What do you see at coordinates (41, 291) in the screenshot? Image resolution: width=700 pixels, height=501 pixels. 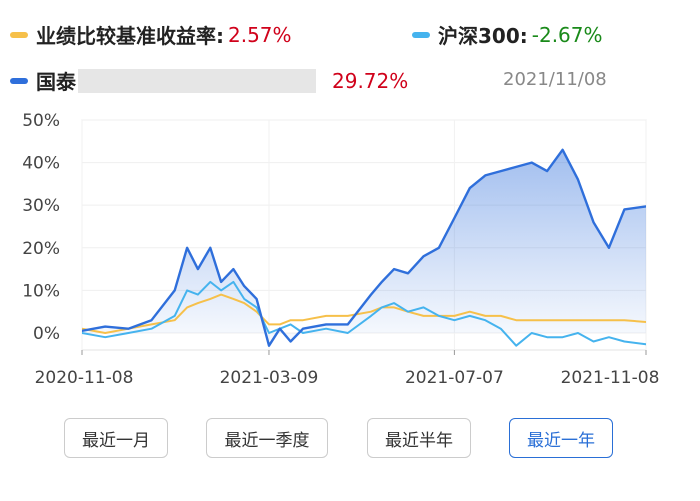 I see `y-tick-label: 10%` at bounding box center [41, 291].